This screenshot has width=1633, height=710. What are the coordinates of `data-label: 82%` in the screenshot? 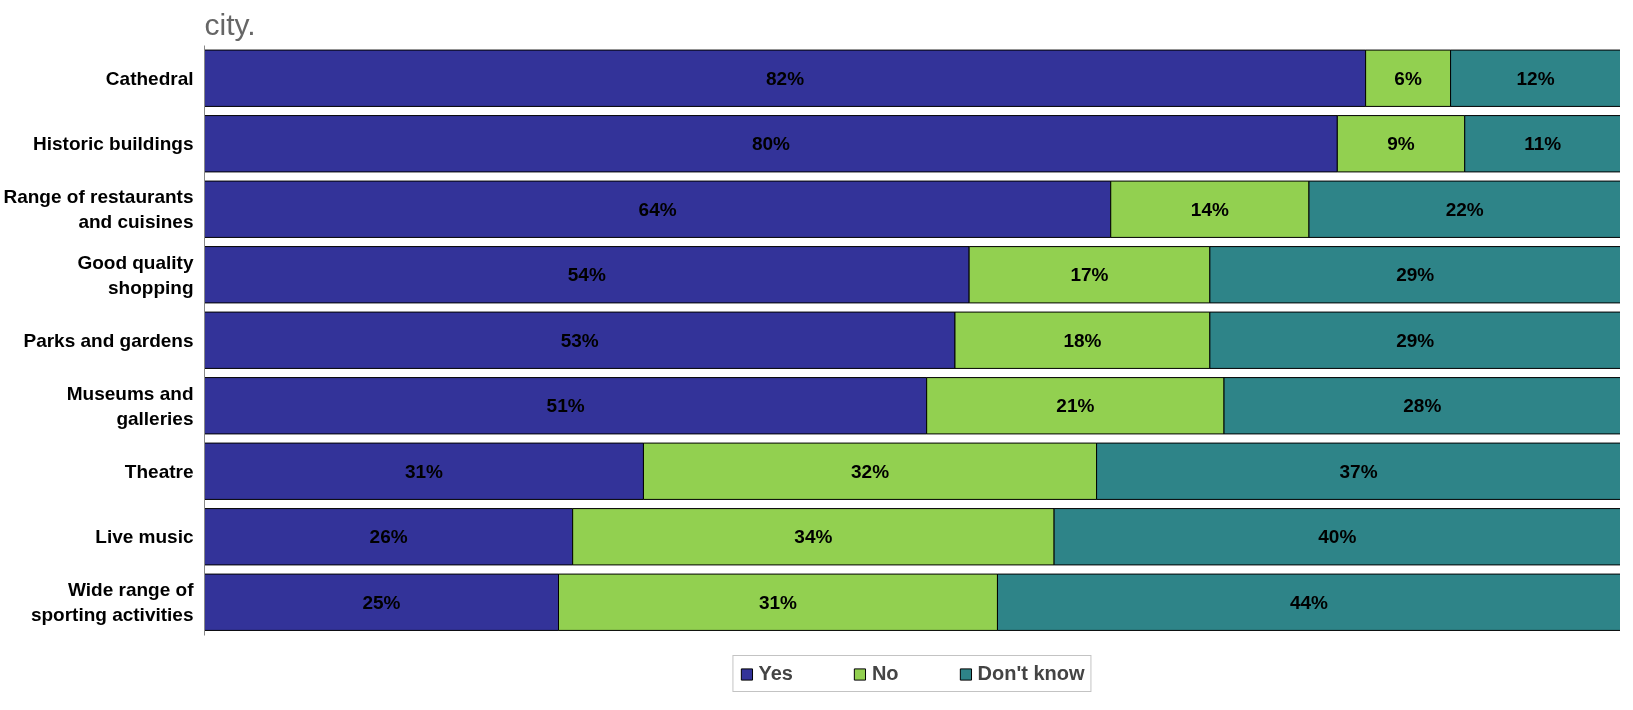 It's located at (785, 78).